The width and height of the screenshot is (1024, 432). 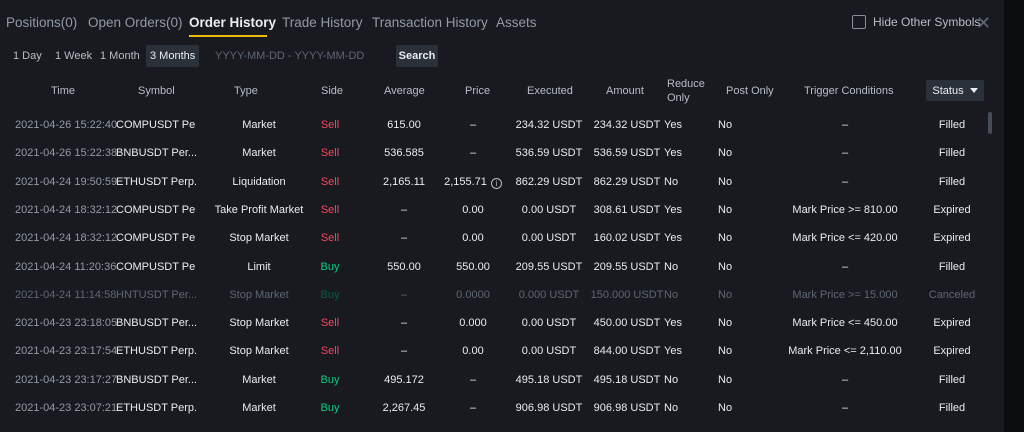 I want to click on order-average: 2,165.11, so click(x=403, y=181).